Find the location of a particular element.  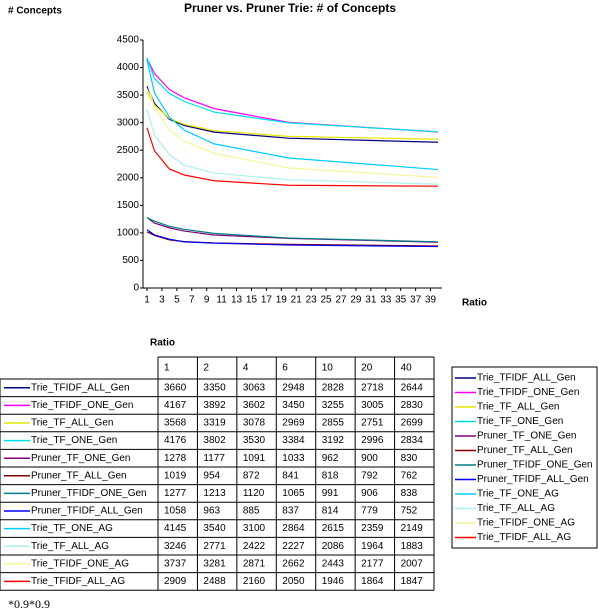

table-cell: 3078 is located at coordinates (254, 423).